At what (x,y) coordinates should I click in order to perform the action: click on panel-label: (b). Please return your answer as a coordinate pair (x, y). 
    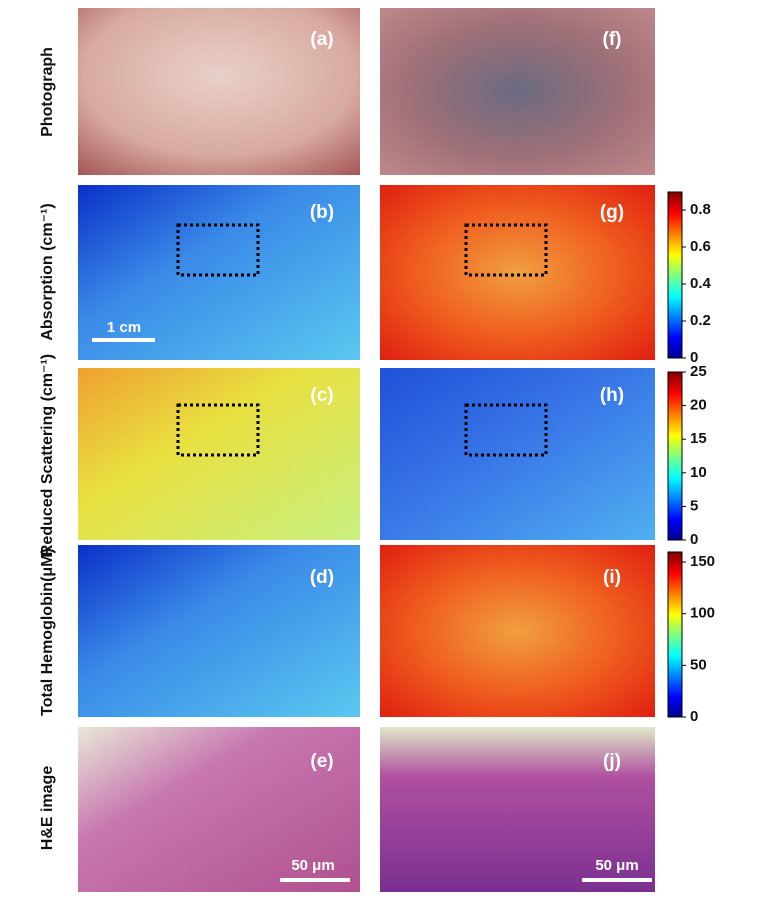
    Looking at the image, I should click on (322, 212).